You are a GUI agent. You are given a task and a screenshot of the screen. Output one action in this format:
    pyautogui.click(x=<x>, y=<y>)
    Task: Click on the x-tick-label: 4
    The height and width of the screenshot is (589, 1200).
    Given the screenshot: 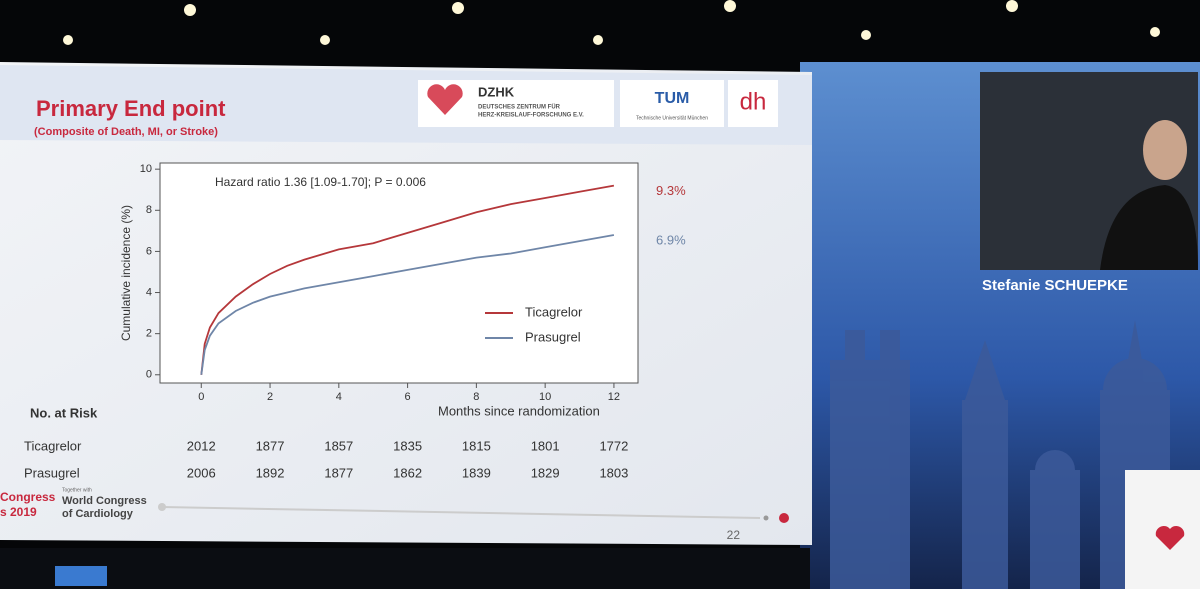 What is the action you would take?
    pyautogui.click(x=339, y=397)
    